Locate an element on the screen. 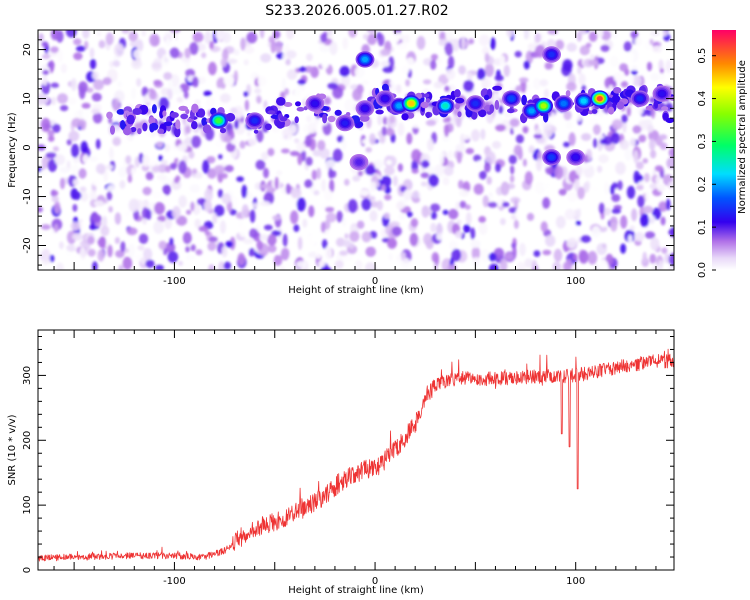 The image size is (750, 600). x-tick-label: -100 is located at coordinates (174, 281).